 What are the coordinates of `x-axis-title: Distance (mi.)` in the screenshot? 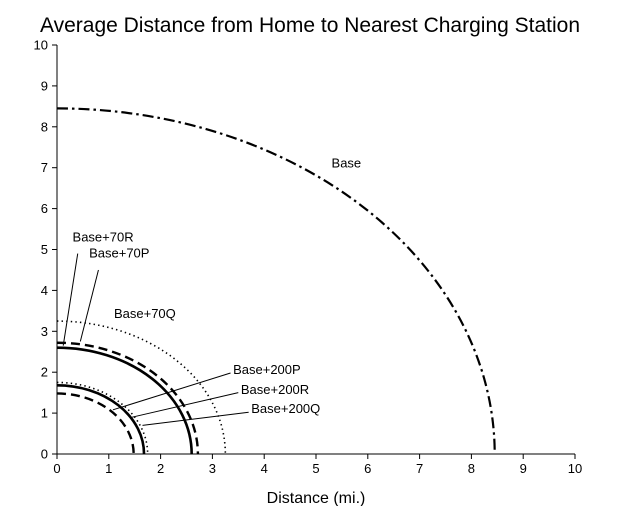 It's located at (316, 498).